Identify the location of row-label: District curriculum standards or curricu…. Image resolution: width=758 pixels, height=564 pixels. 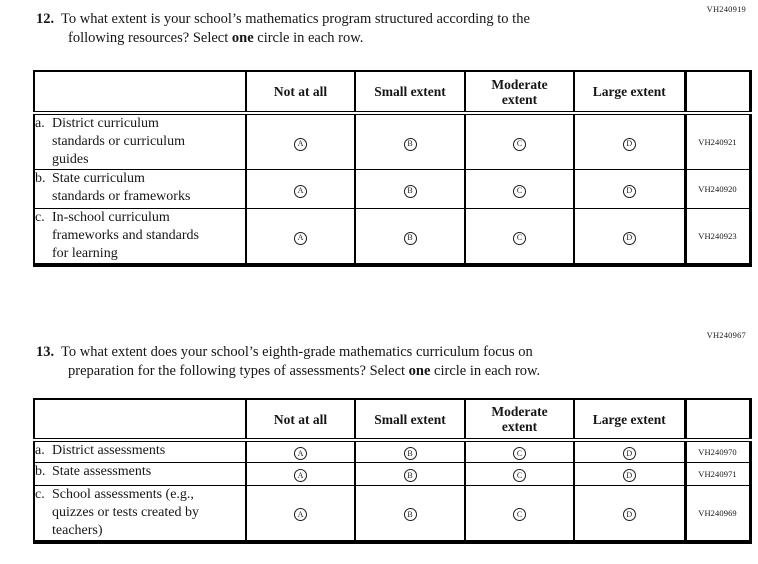
(118, 141).